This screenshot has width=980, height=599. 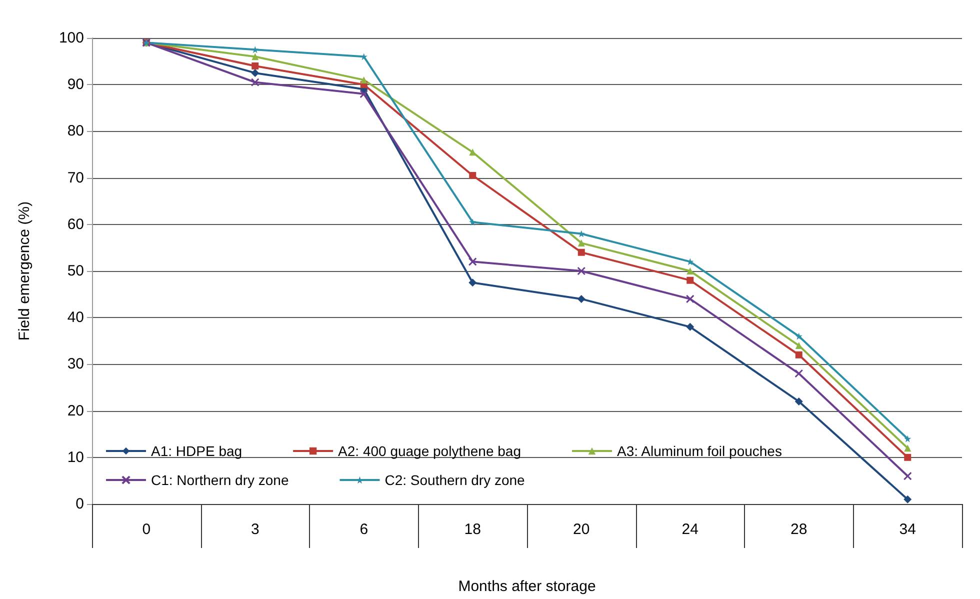 What do you see at coordinates (75, 271) in the screenshot?
I see `y-tick-label: 50` at bounding box center [75, 271].